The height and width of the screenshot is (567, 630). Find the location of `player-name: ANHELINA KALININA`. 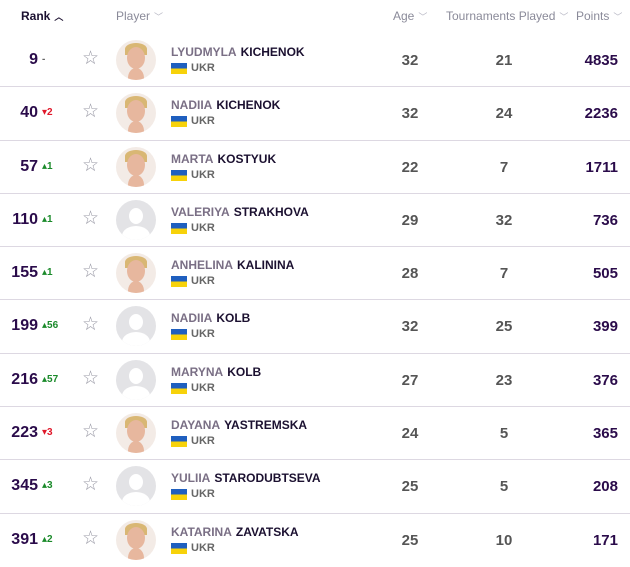

player-name: ANHELINA KALININA is located at coordinates (232, 265).